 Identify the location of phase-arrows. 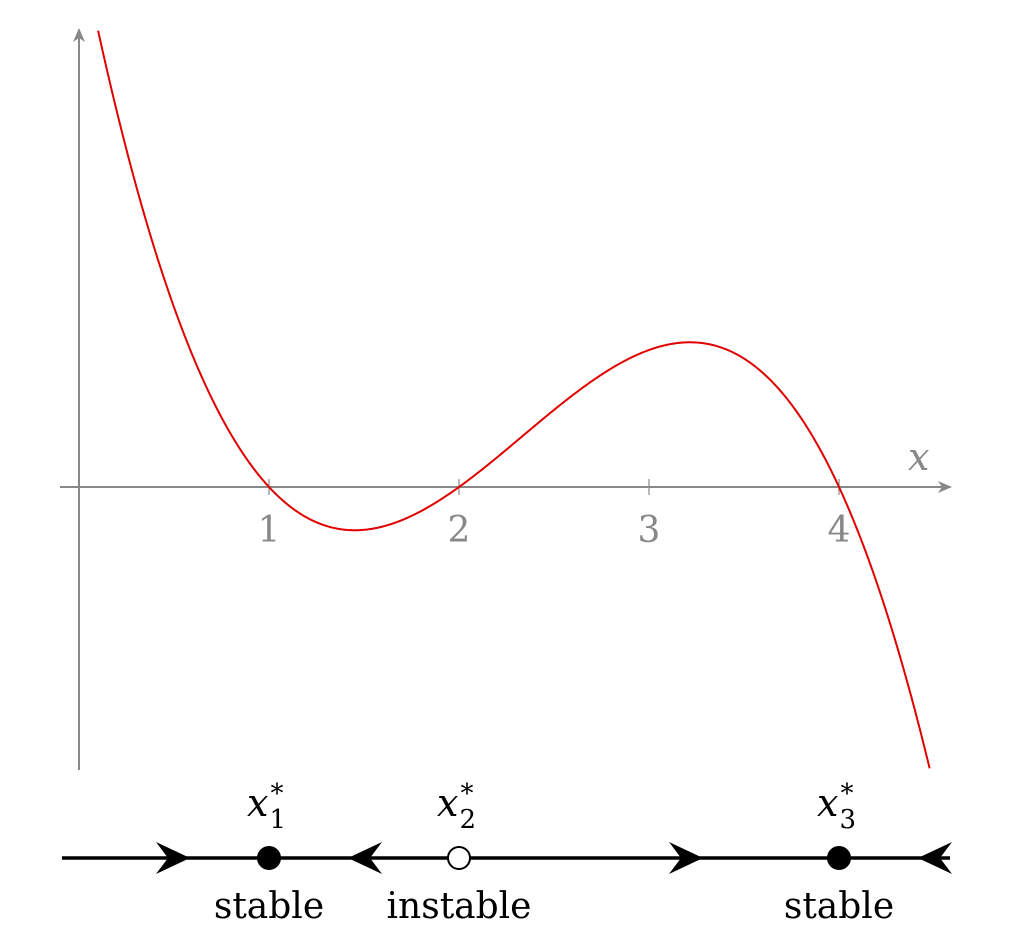
(554, 858).